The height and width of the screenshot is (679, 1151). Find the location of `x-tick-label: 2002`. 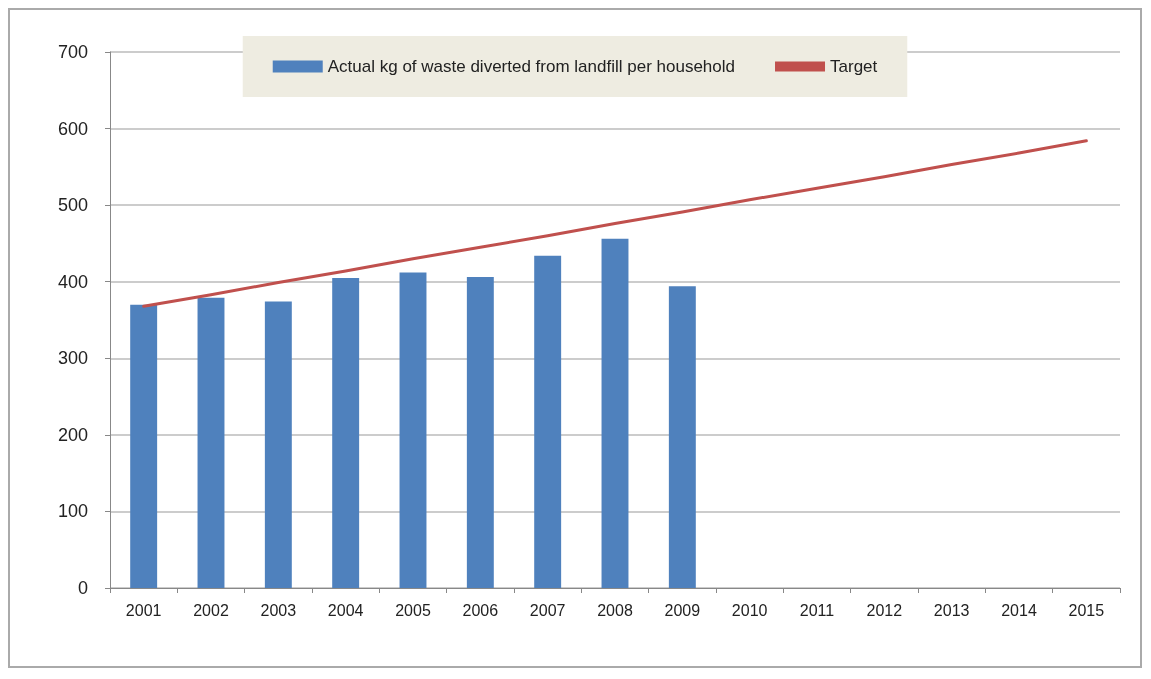

x-tick-label: 2002 is located at coordinates (211, 610).